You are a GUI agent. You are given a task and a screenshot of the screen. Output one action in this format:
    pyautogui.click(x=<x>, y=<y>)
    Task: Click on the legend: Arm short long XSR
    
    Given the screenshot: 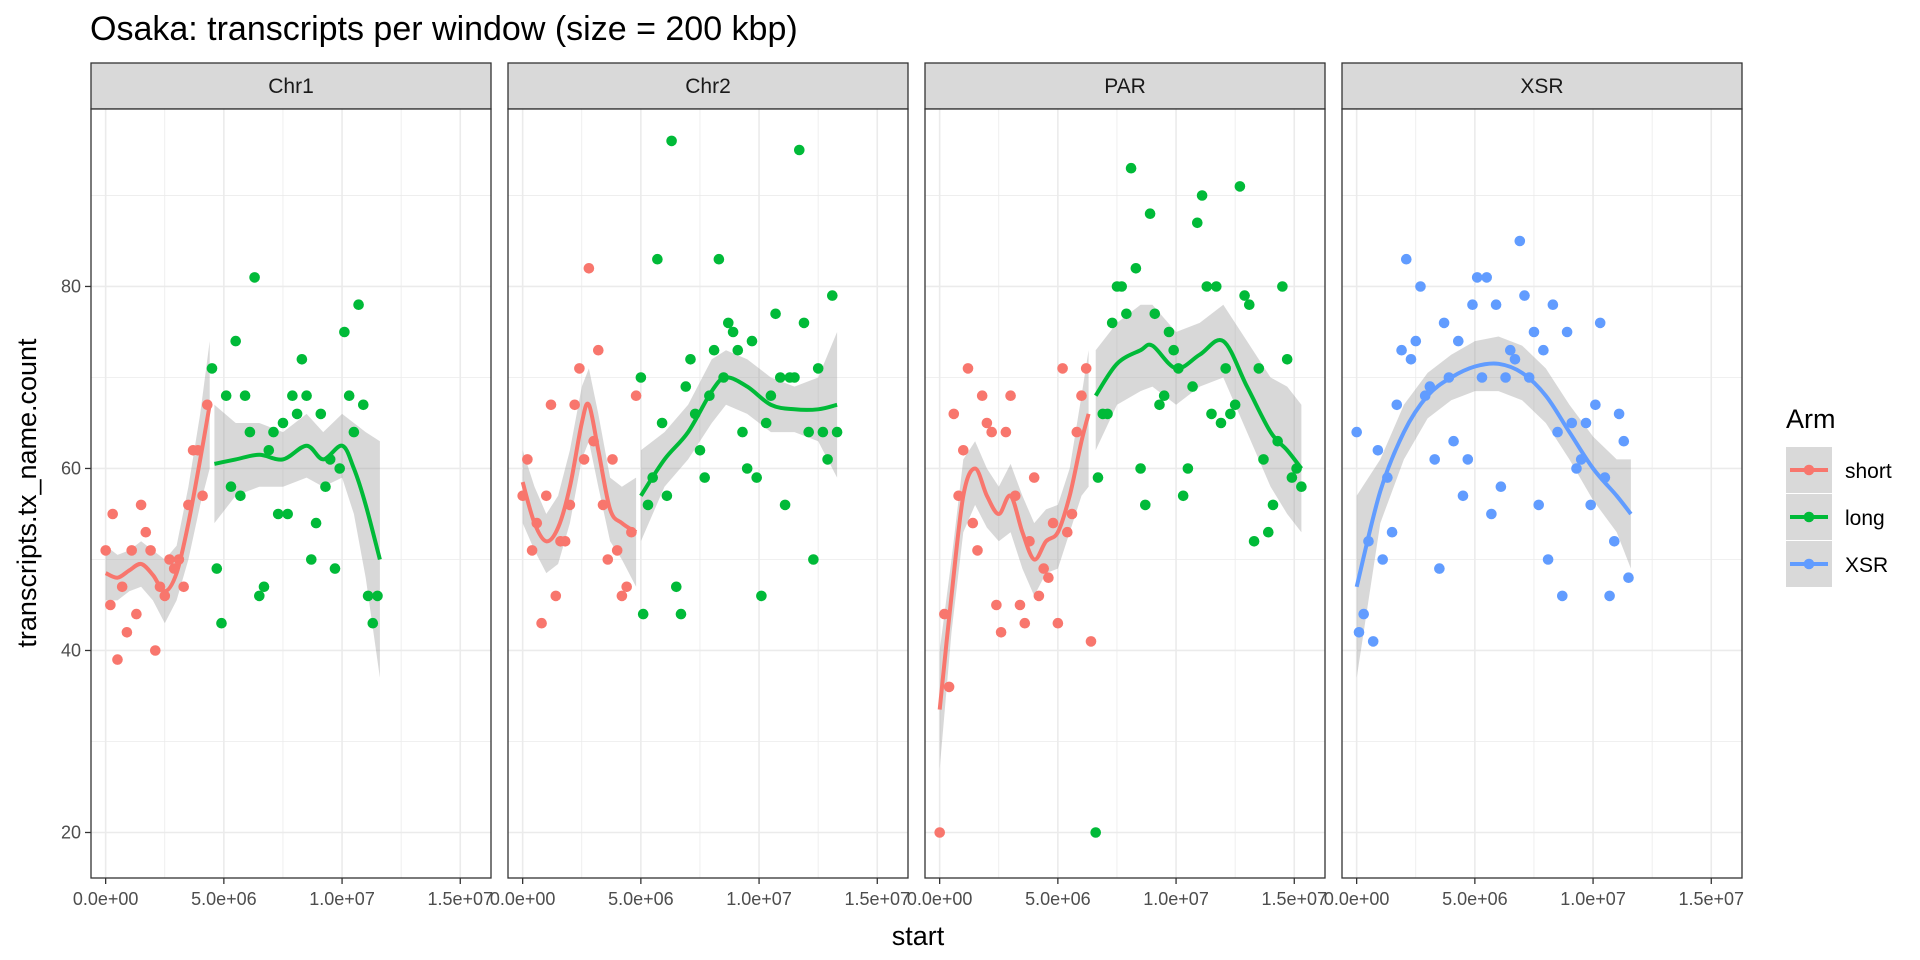 What is the action you would take?
    pyautogui.click(x=1839, y=495)
    